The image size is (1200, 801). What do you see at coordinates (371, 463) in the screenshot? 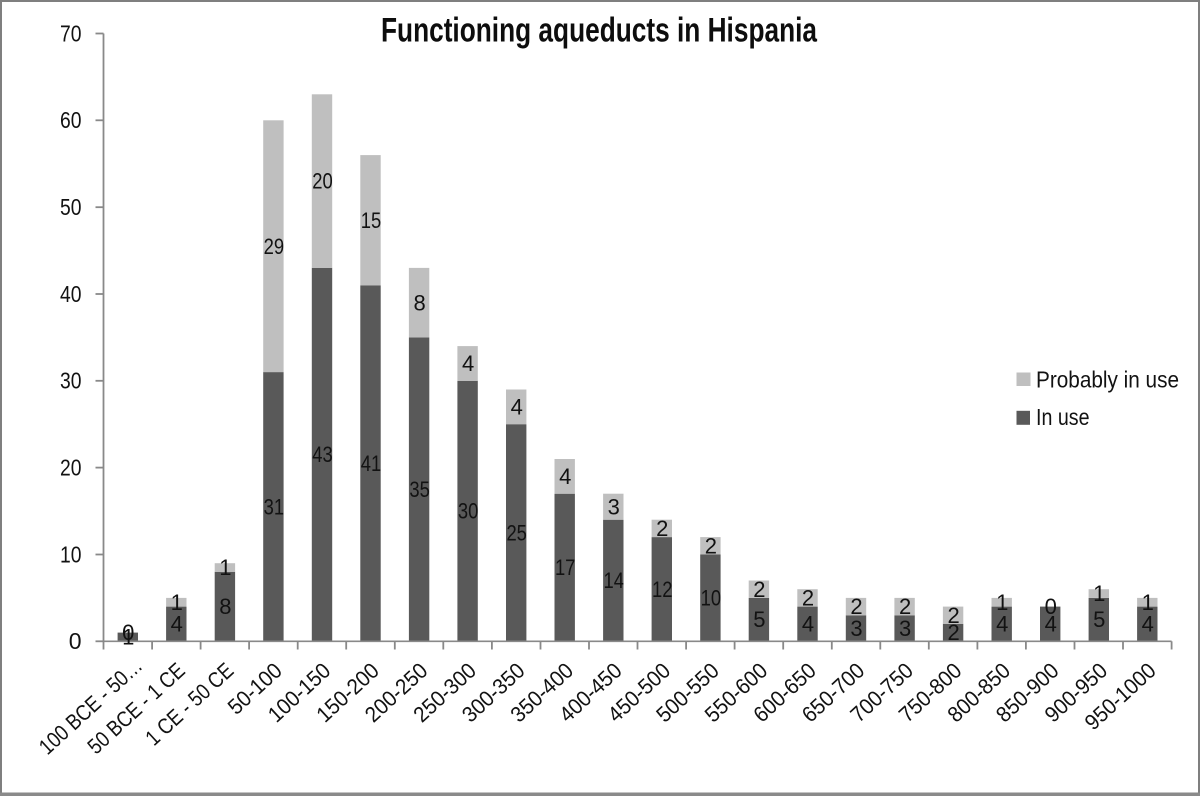
I see `svg-text: 41` at bounding box center [371, 463].